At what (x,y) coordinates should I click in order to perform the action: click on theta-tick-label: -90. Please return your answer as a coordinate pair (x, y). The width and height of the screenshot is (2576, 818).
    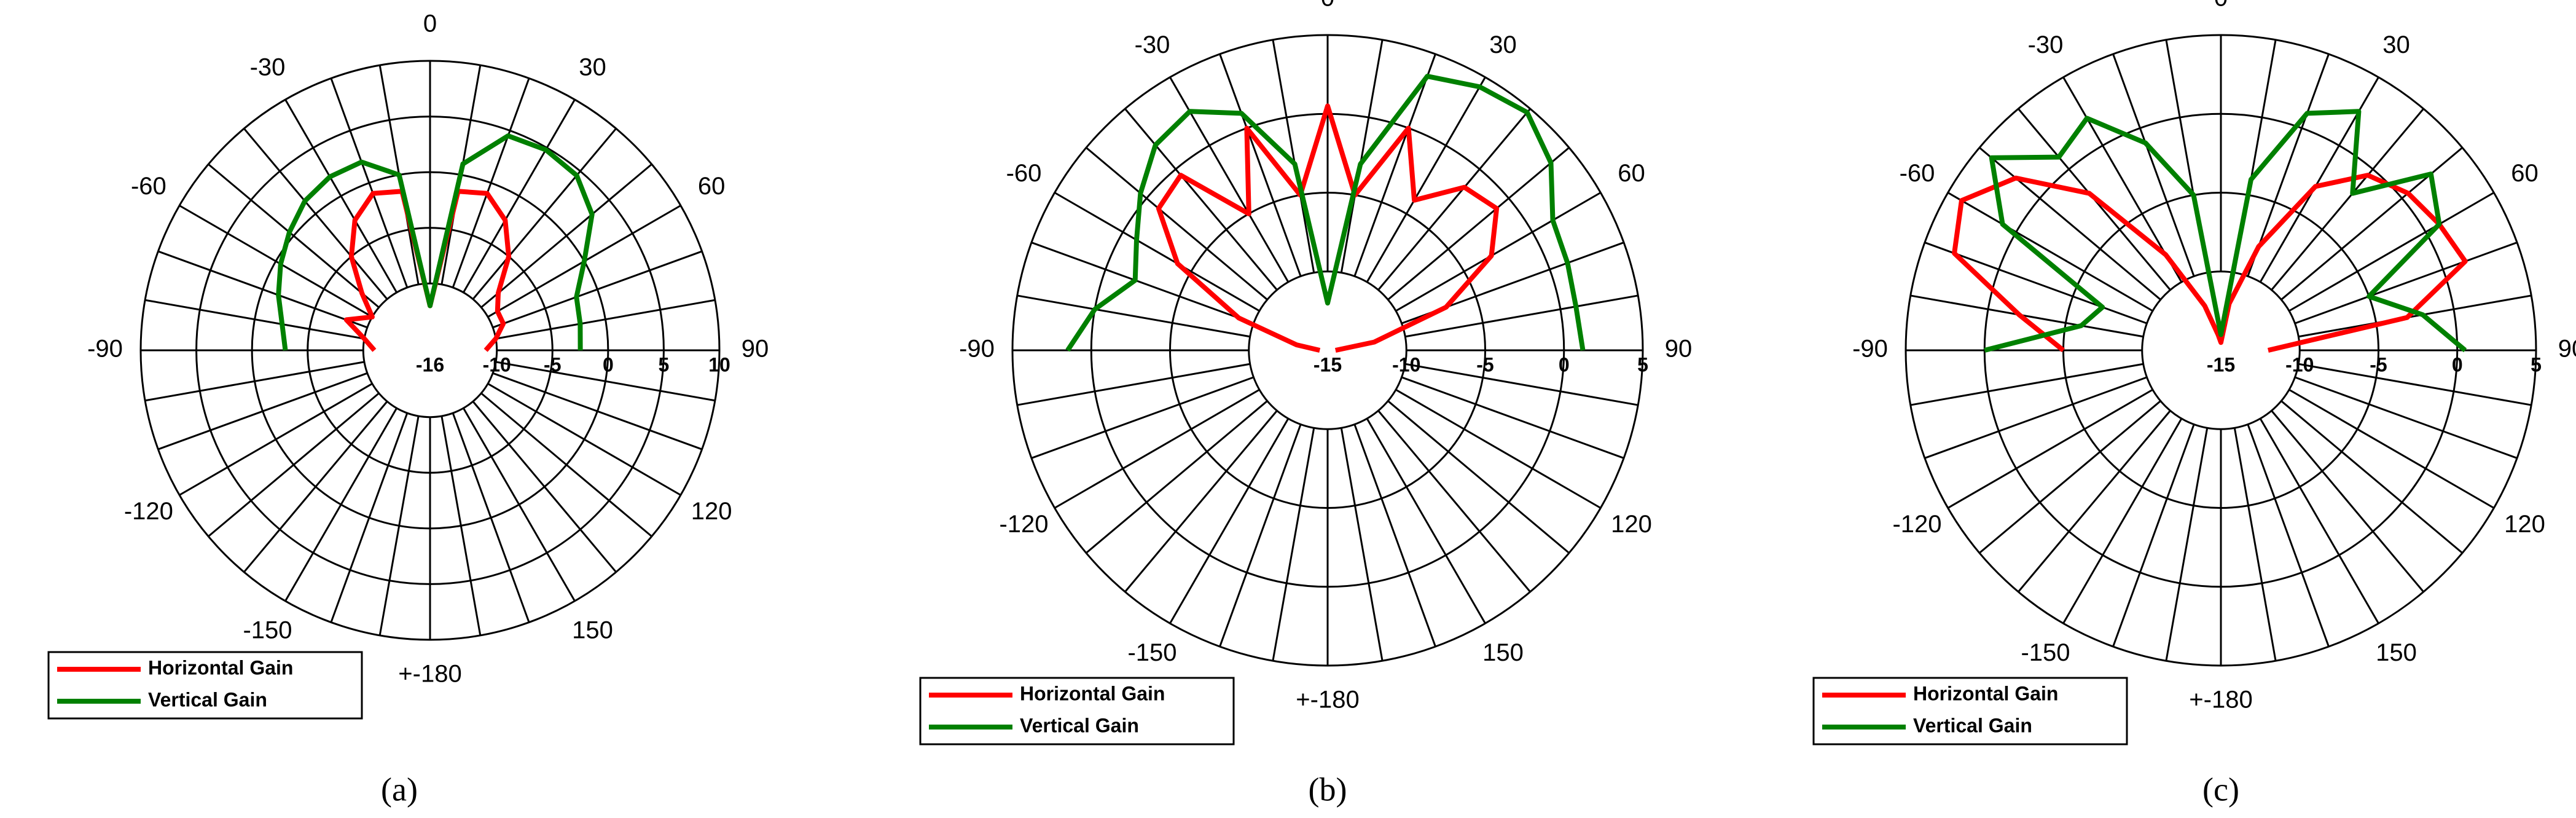
    Looking at the image, I should click on (105, 349).